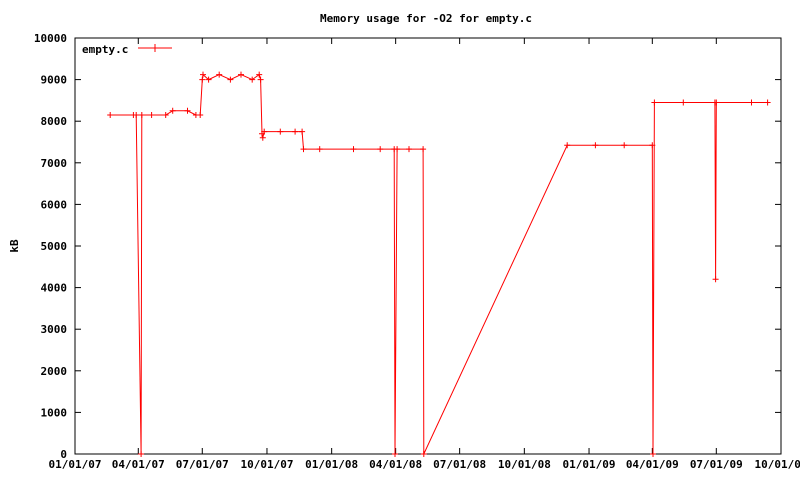 The width and height of the screenshot is (800, 480). I want to click on y-tick-label: 0, so click(63, 454).